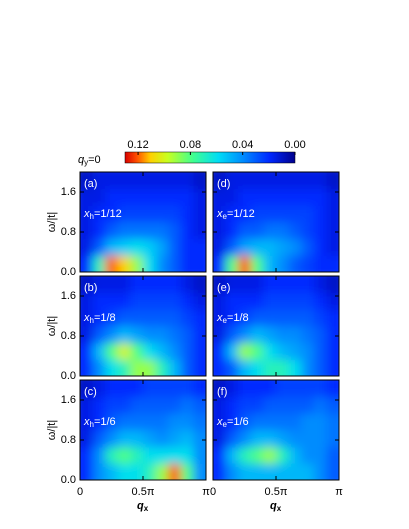 The width and height of the screenshot is (409, 529). Describe the element at coordinates (276, 492) in the screenshot. I see `x-tick-label: 0.5π` at that location.